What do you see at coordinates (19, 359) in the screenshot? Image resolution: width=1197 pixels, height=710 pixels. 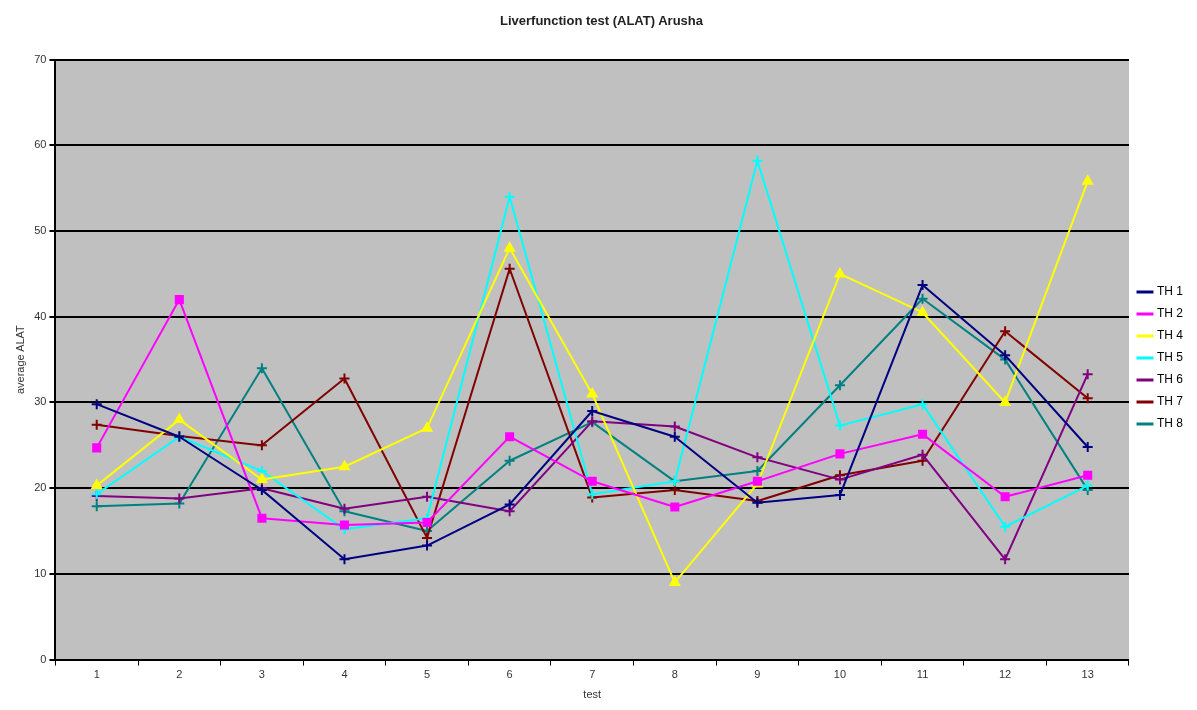 I see `y-axis-title: average ALAT` at bounding box center [19, 359].